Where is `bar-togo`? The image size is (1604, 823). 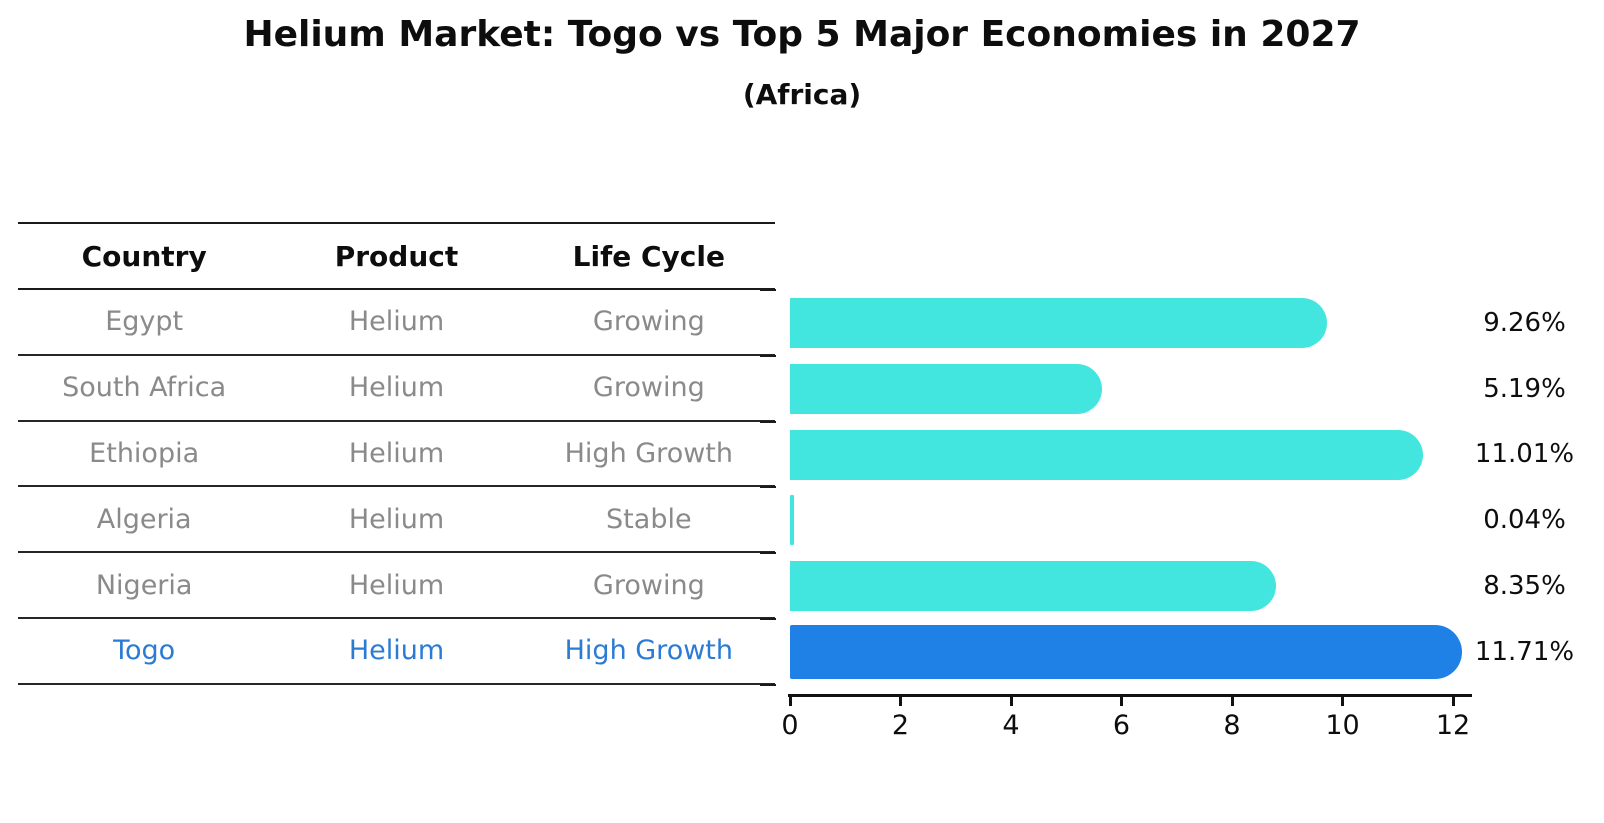 bar-togo is located at coordinates (1126, 651).